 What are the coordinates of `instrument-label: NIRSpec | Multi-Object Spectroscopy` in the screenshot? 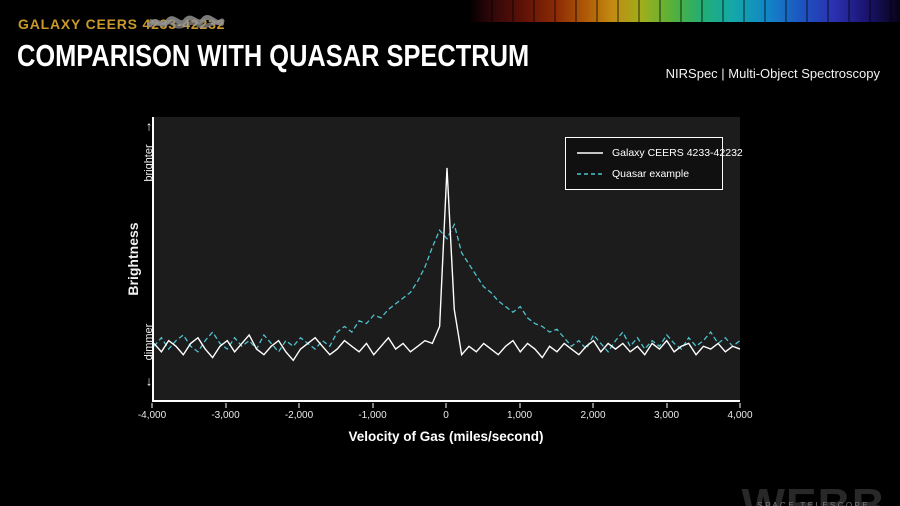 It's located at (772, 73).